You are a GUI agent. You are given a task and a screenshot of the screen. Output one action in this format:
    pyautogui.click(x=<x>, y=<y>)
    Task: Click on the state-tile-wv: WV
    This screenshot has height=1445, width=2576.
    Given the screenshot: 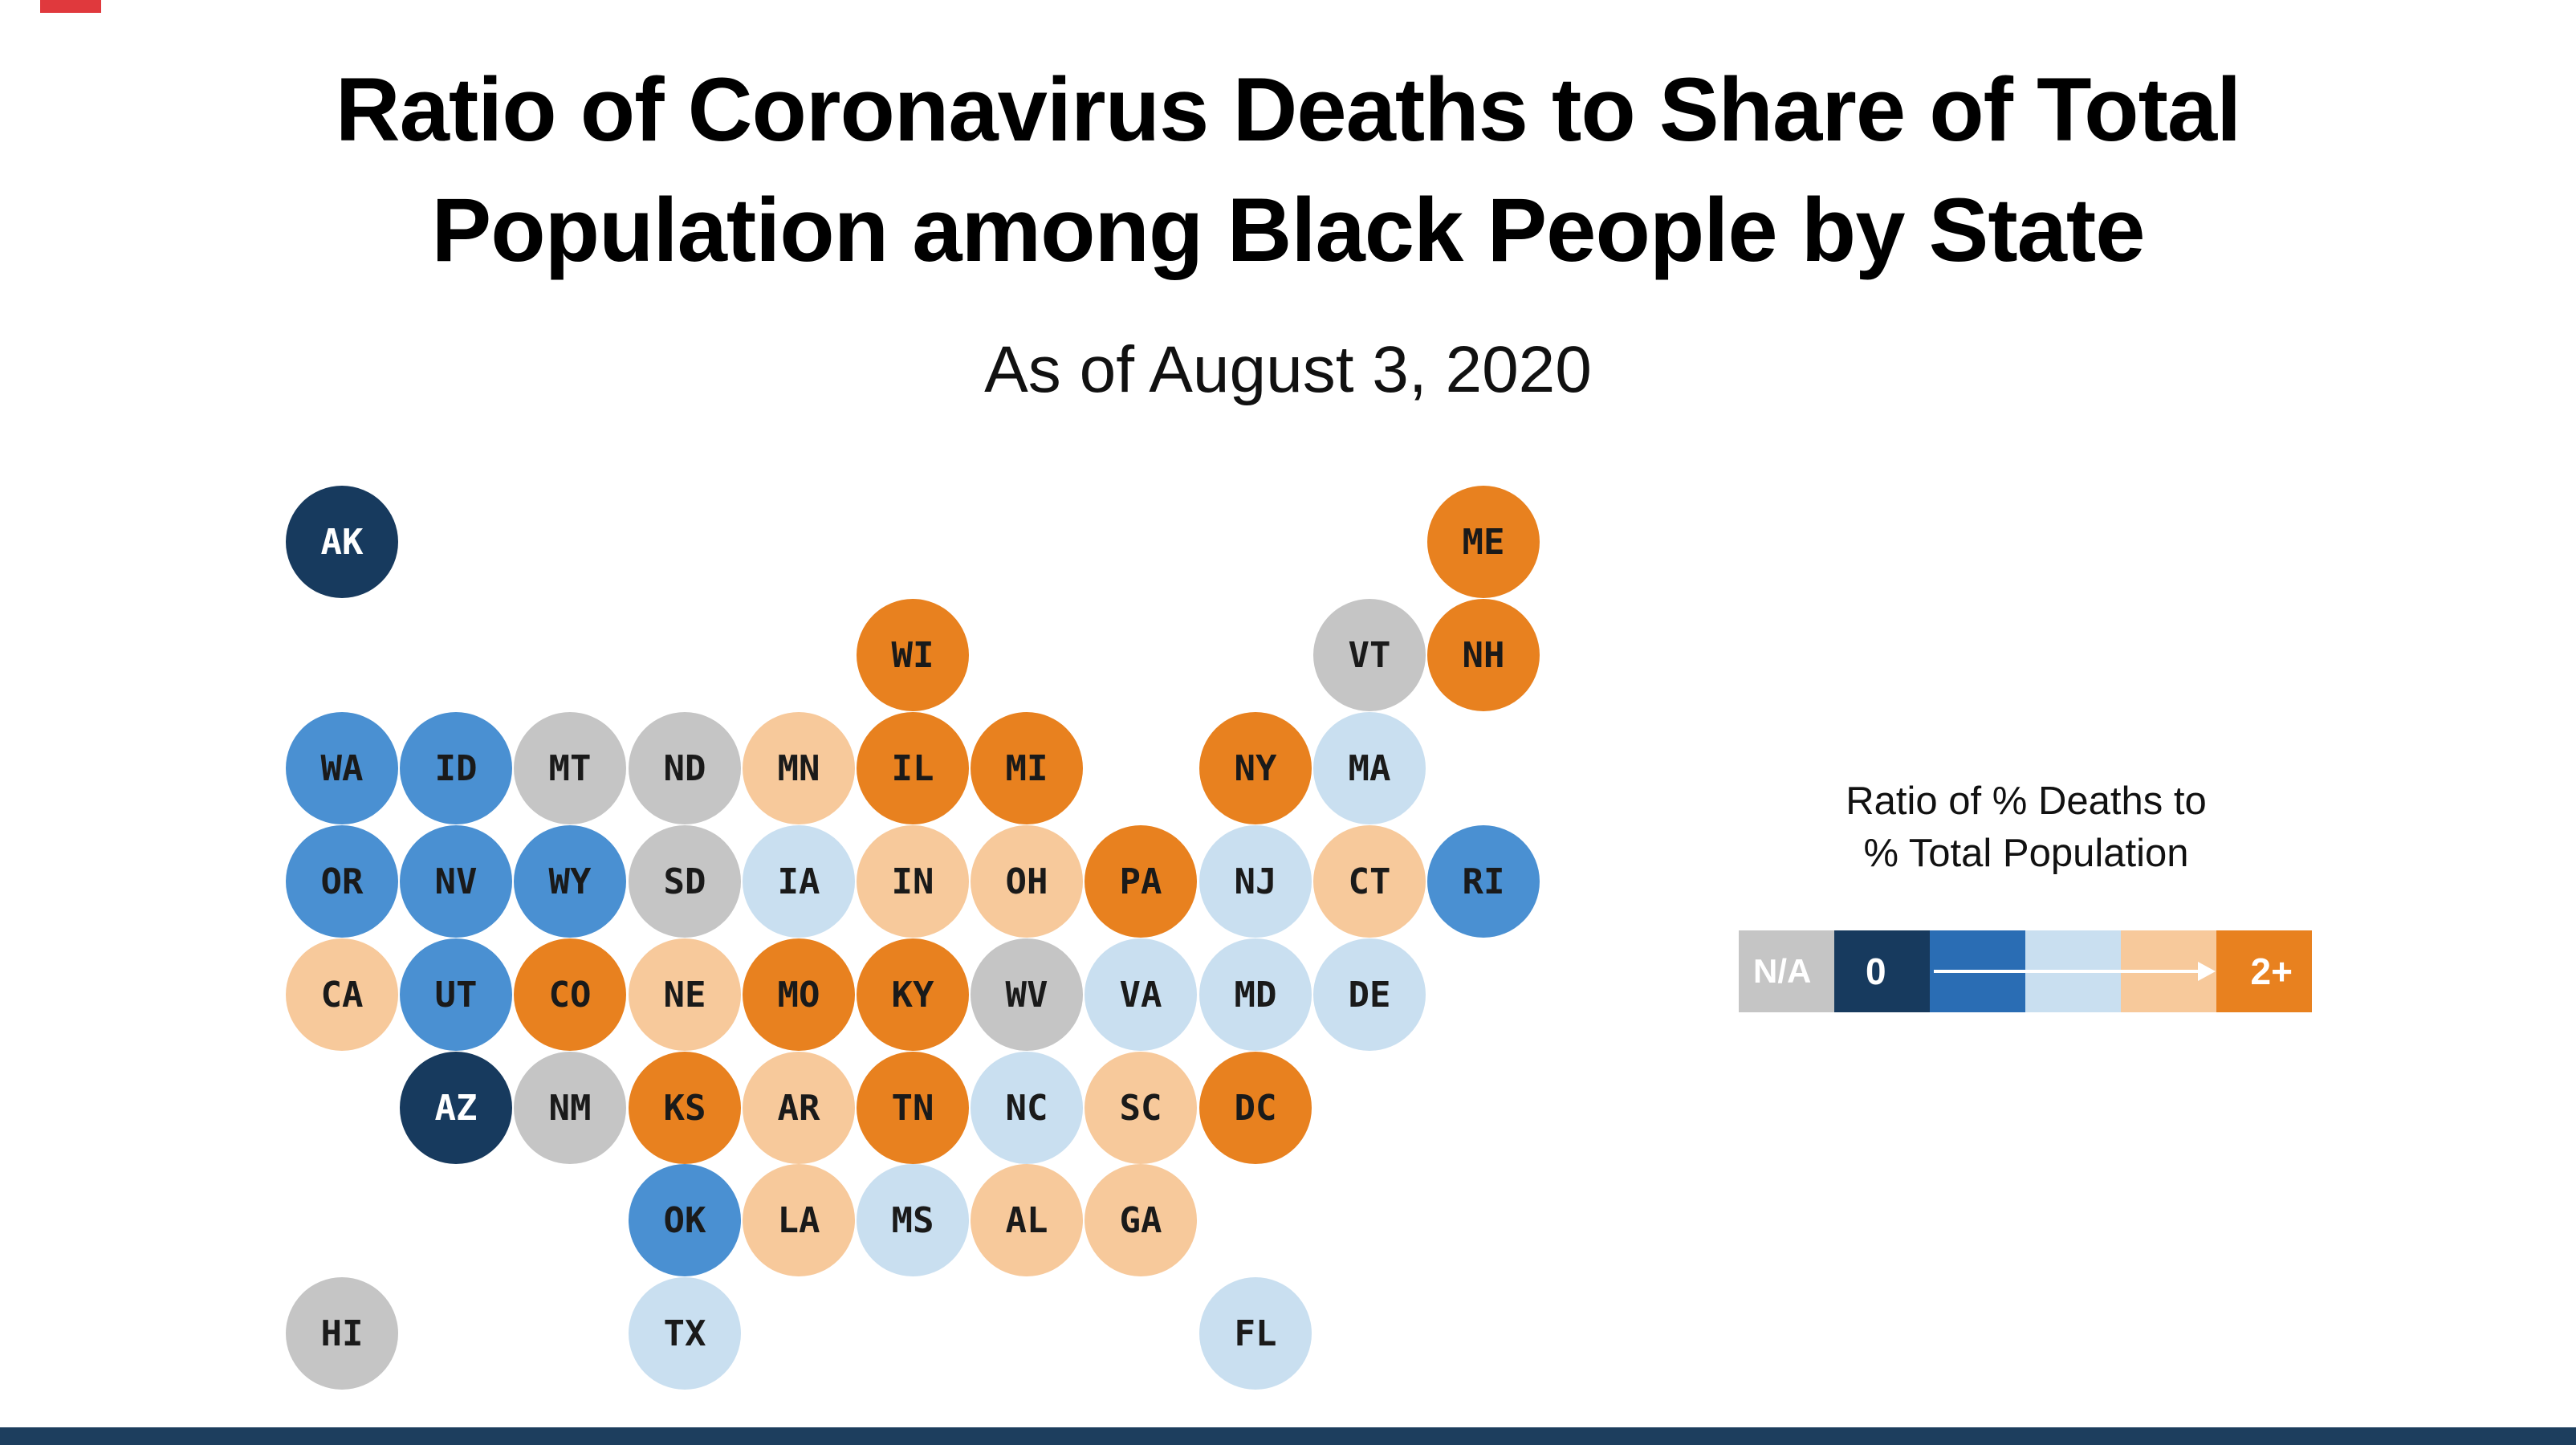 What is the action you would take?
    pyautogui.click(x=1027, y=994)
    